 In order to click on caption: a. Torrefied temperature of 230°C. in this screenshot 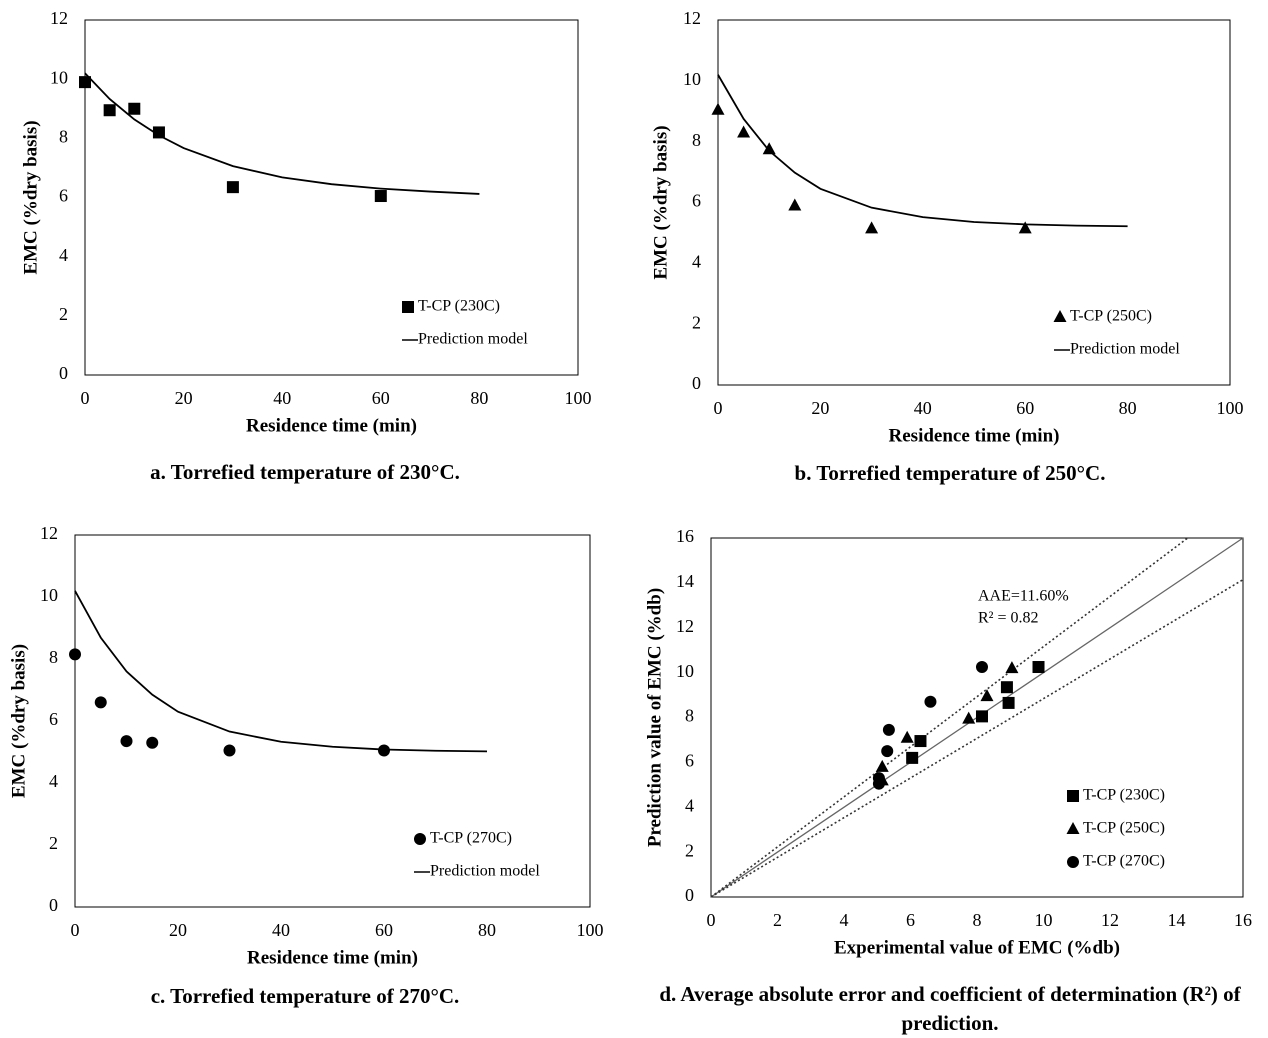, I will do `click(305, 472)`.